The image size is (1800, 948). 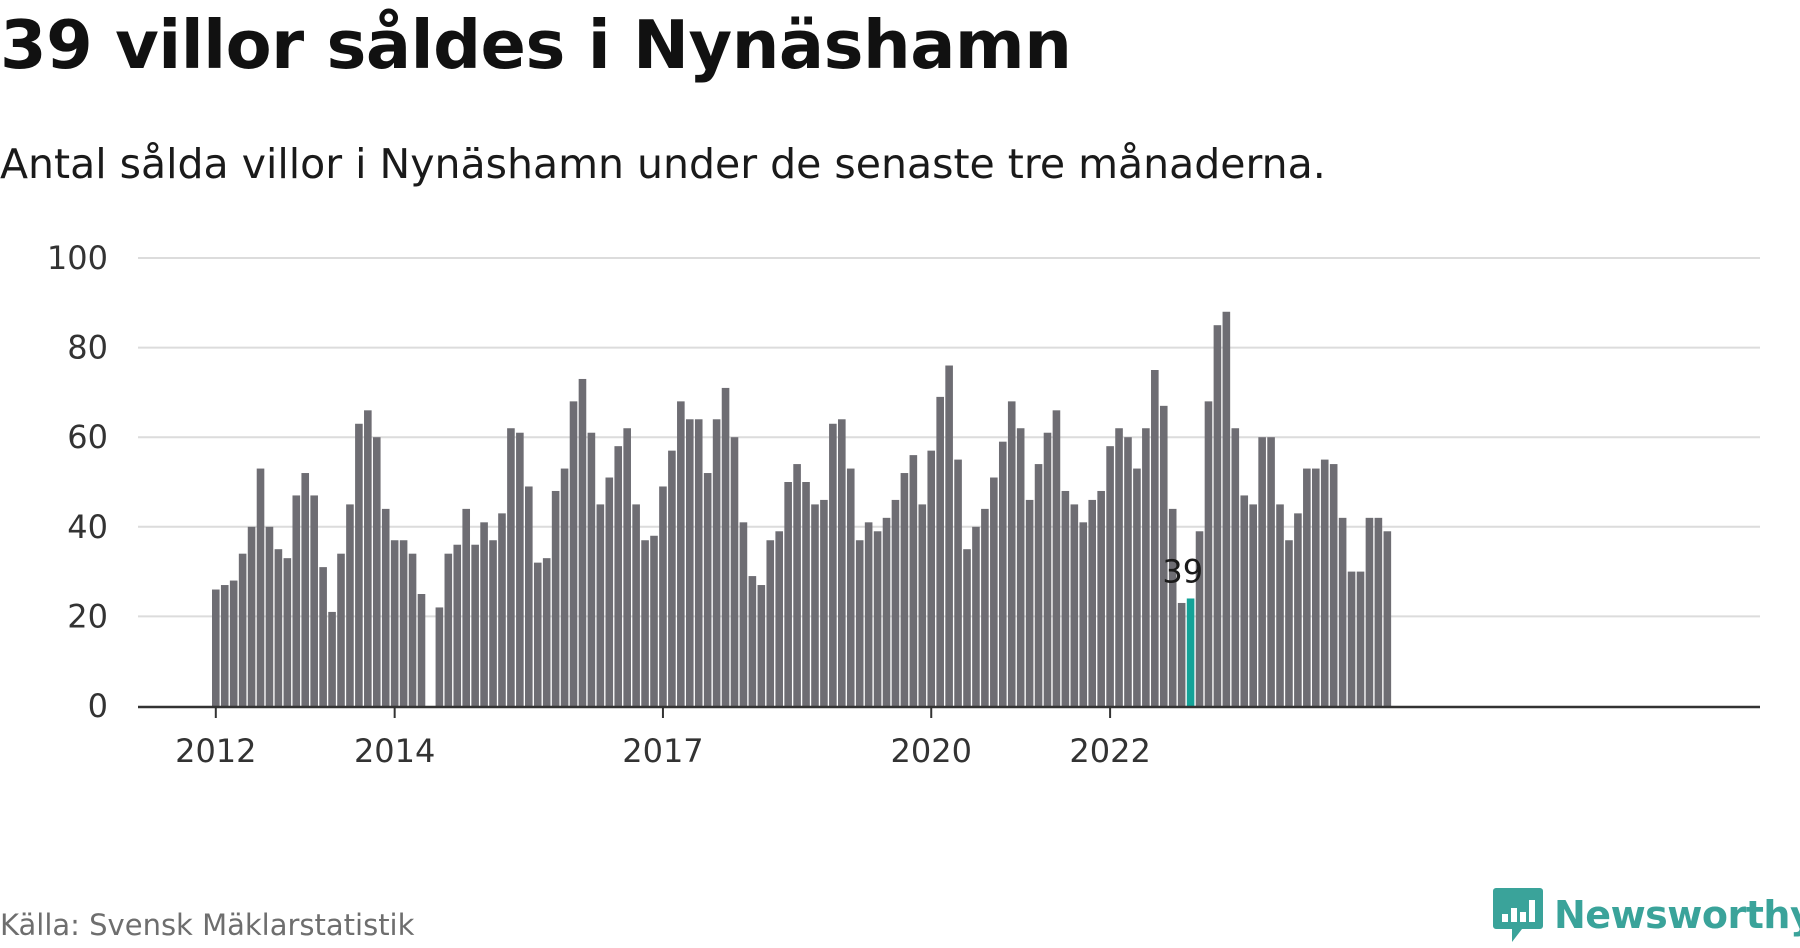 What do you see at coordinates (87, 348) in the screenshot?
I see `y-tick-label-80: 80` at bounding box center [87, 348].